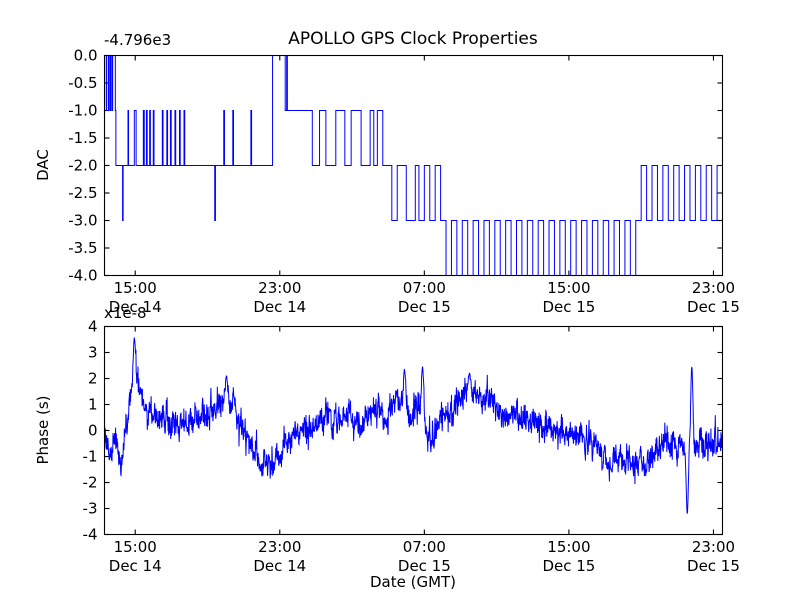 The width and height of the screenshot is (800, 600). What do you see at coordinates (90, 509) in the screenshot?
I see `y-tick-label: -3` at bounding box center [90, 509].